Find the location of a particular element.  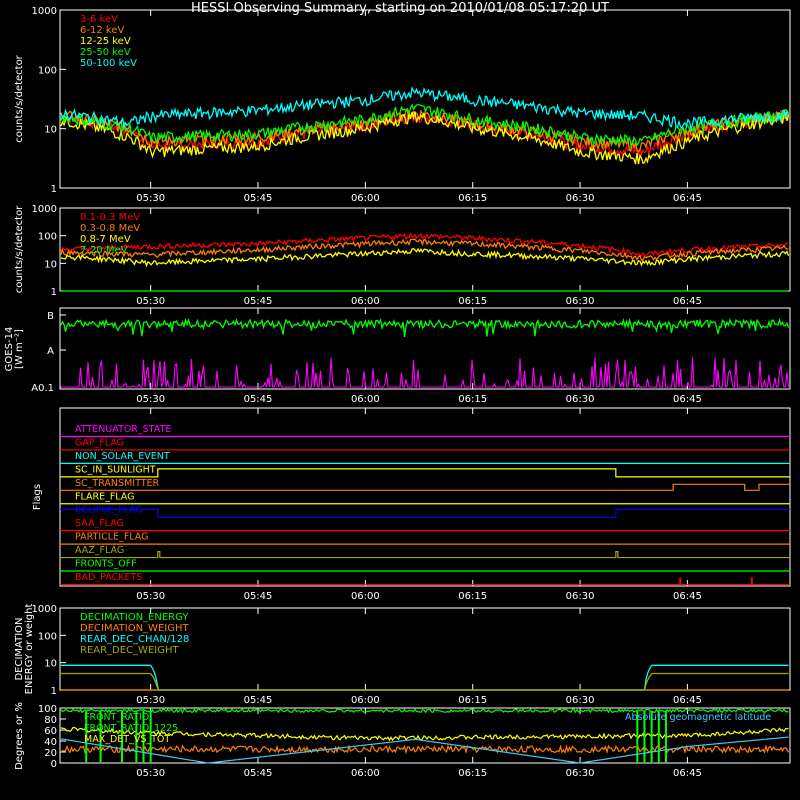

legend-entry: 12-25 keV is located at coordinates (105, 41).